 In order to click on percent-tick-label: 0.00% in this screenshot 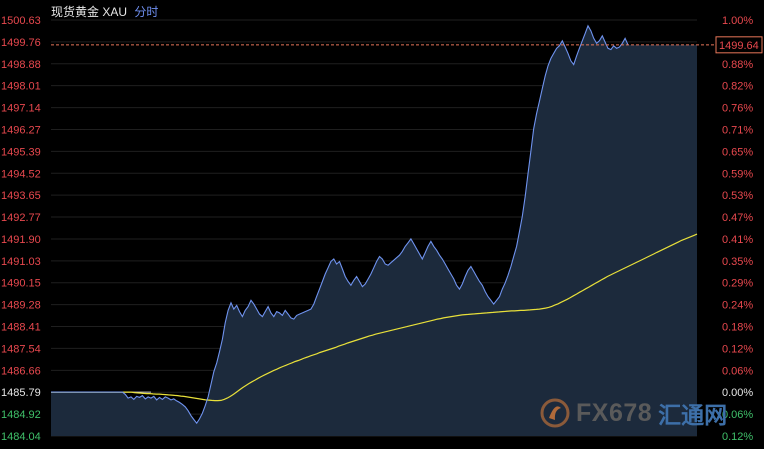, I will do `click(737, 393)`.